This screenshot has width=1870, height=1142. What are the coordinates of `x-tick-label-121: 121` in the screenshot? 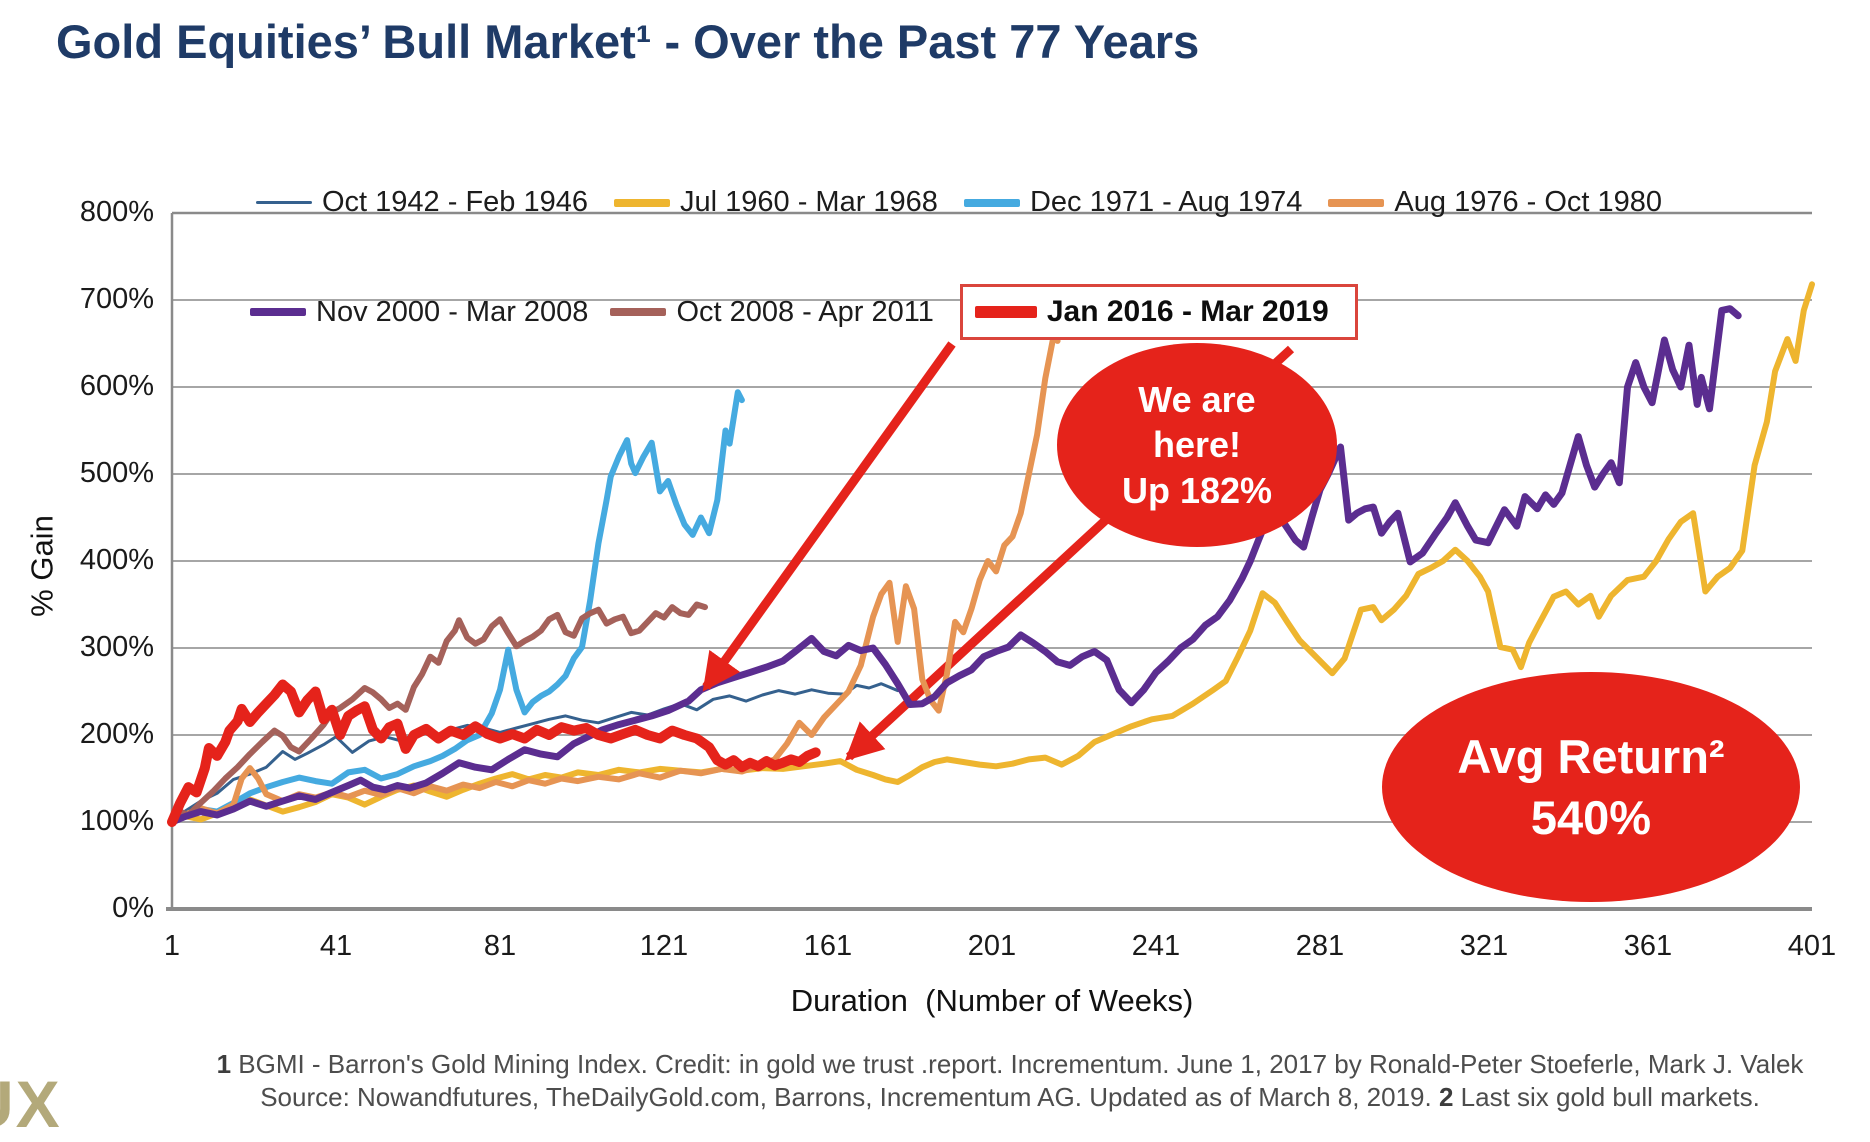 It's located at (664, 946).